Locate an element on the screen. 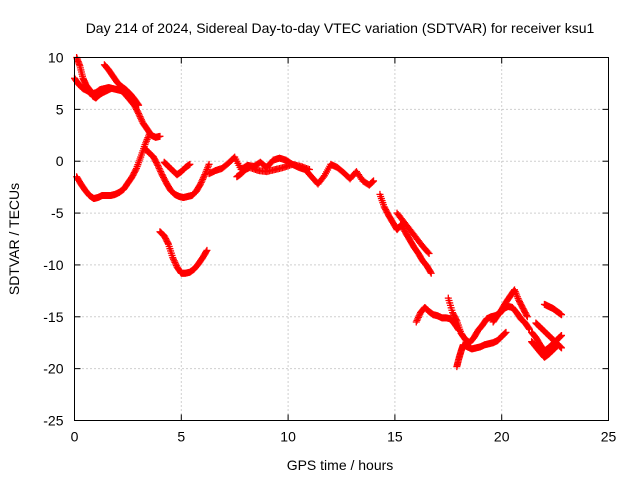  series-pass-i is located at coordinates (273, 170).